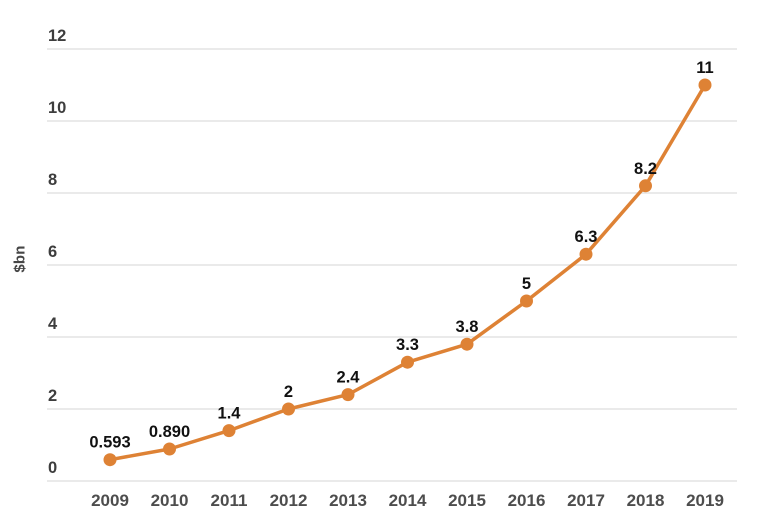 Image resolution: width=768 pixels, height=519 pixels. Describe the element at coordinates (109, 443) in the screenshot. I see `data-point-label: 0.593` at that location.